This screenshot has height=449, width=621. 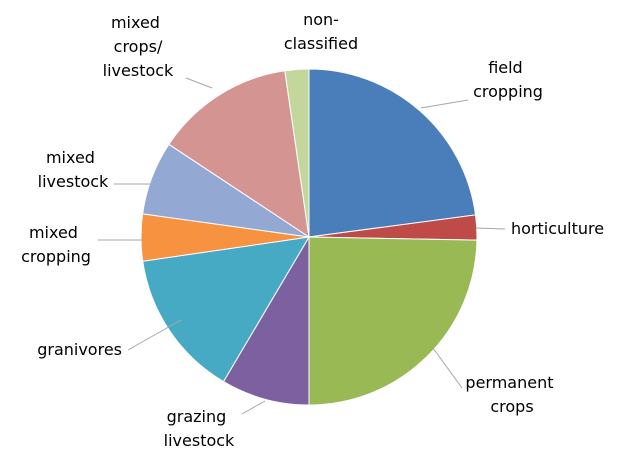 I want to click on slice-label: mixed cropping, so click(x=56, y=244).